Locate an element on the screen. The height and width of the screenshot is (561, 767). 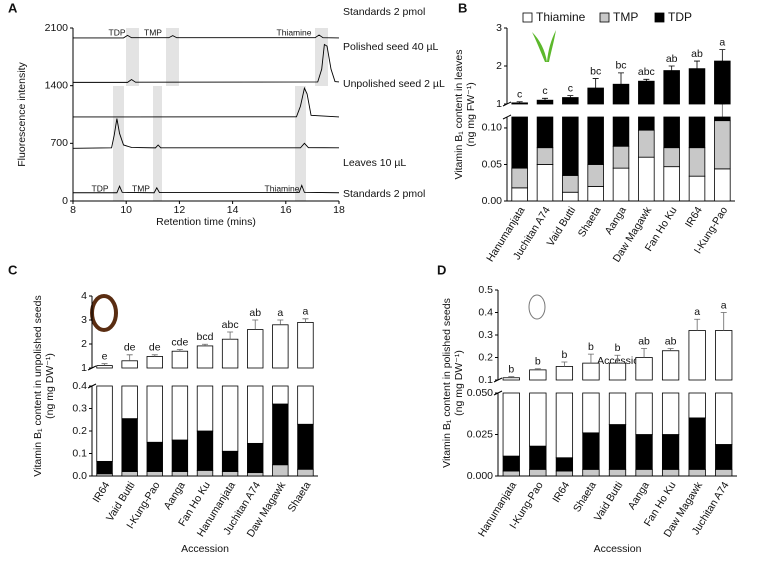
y-tick-label: 0.10 is located at coordinates (492, 128).